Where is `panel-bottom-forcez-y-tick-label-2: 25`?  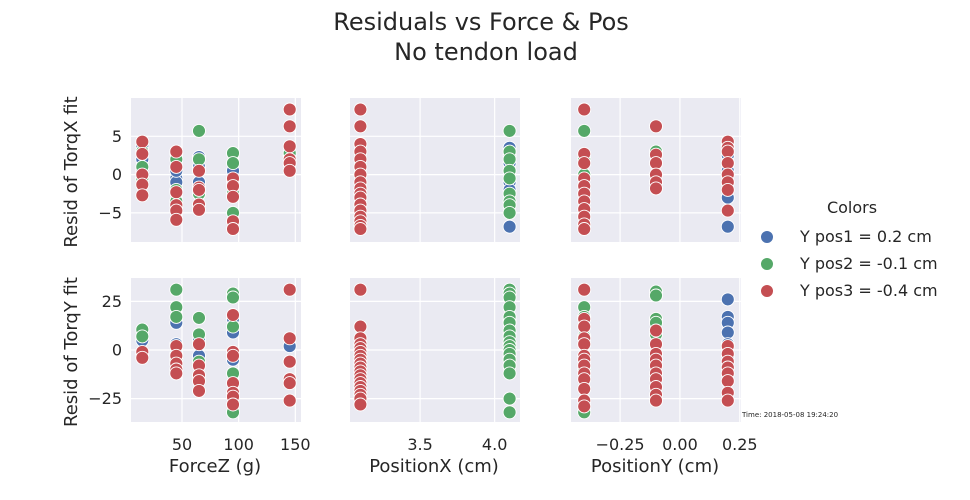 panel-bottom-forcez-y-tick-label-2: 25 is located at coordinates (112, 301).